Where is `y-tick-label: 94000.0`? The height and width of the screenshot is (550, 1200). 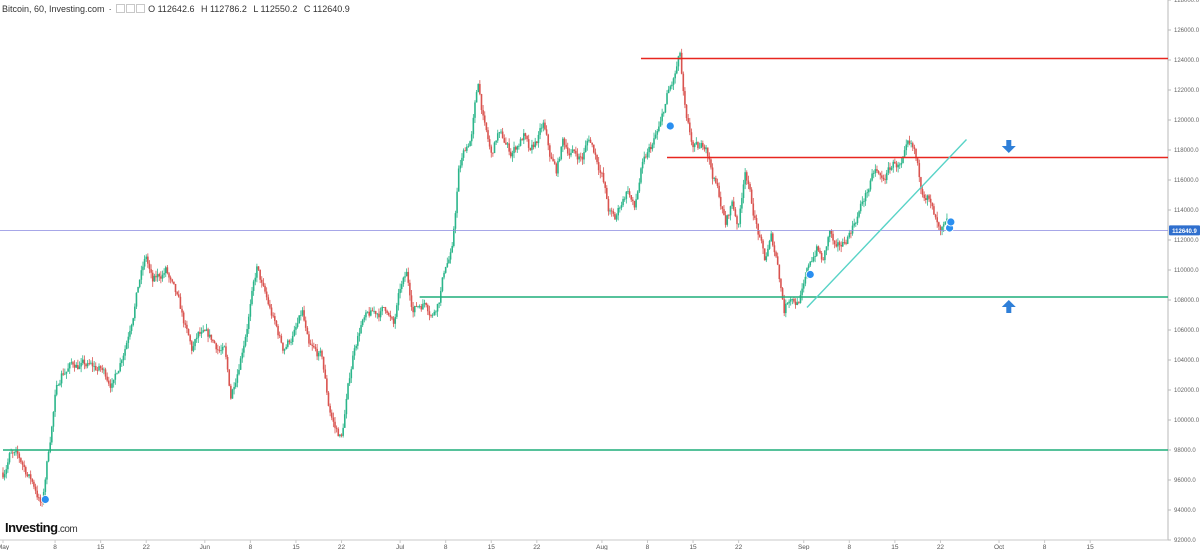
y-tick-label: 94000.0 is located at coordinates (1185, 511).